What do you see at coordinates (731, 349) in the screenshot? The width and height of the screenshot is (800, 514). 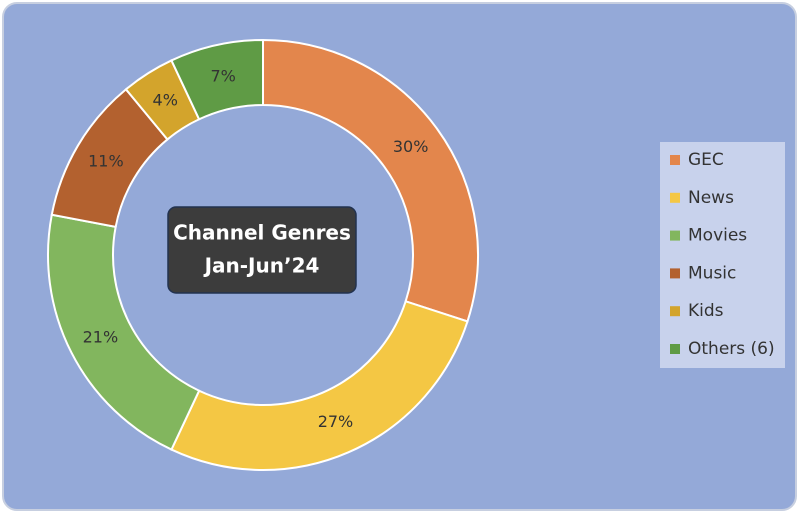 I see `legend-label: Others (6)` at bounding box center [731, 349].